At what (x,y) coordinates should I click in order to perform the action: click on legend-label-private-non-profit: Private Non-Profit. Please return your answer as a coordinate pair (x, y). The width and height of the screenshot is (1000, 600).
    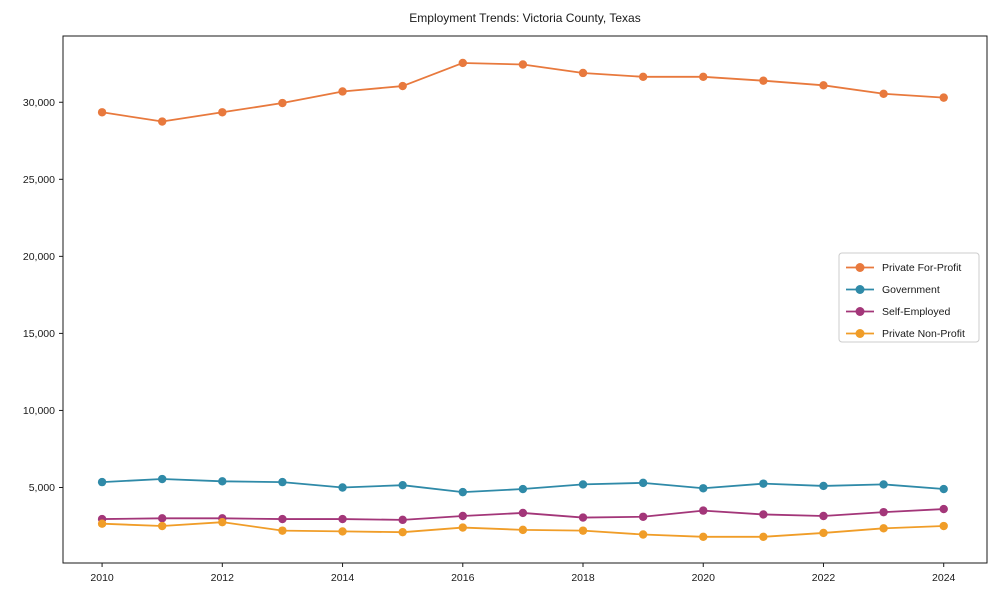
    Looking at the image, I should click on (923, 334).